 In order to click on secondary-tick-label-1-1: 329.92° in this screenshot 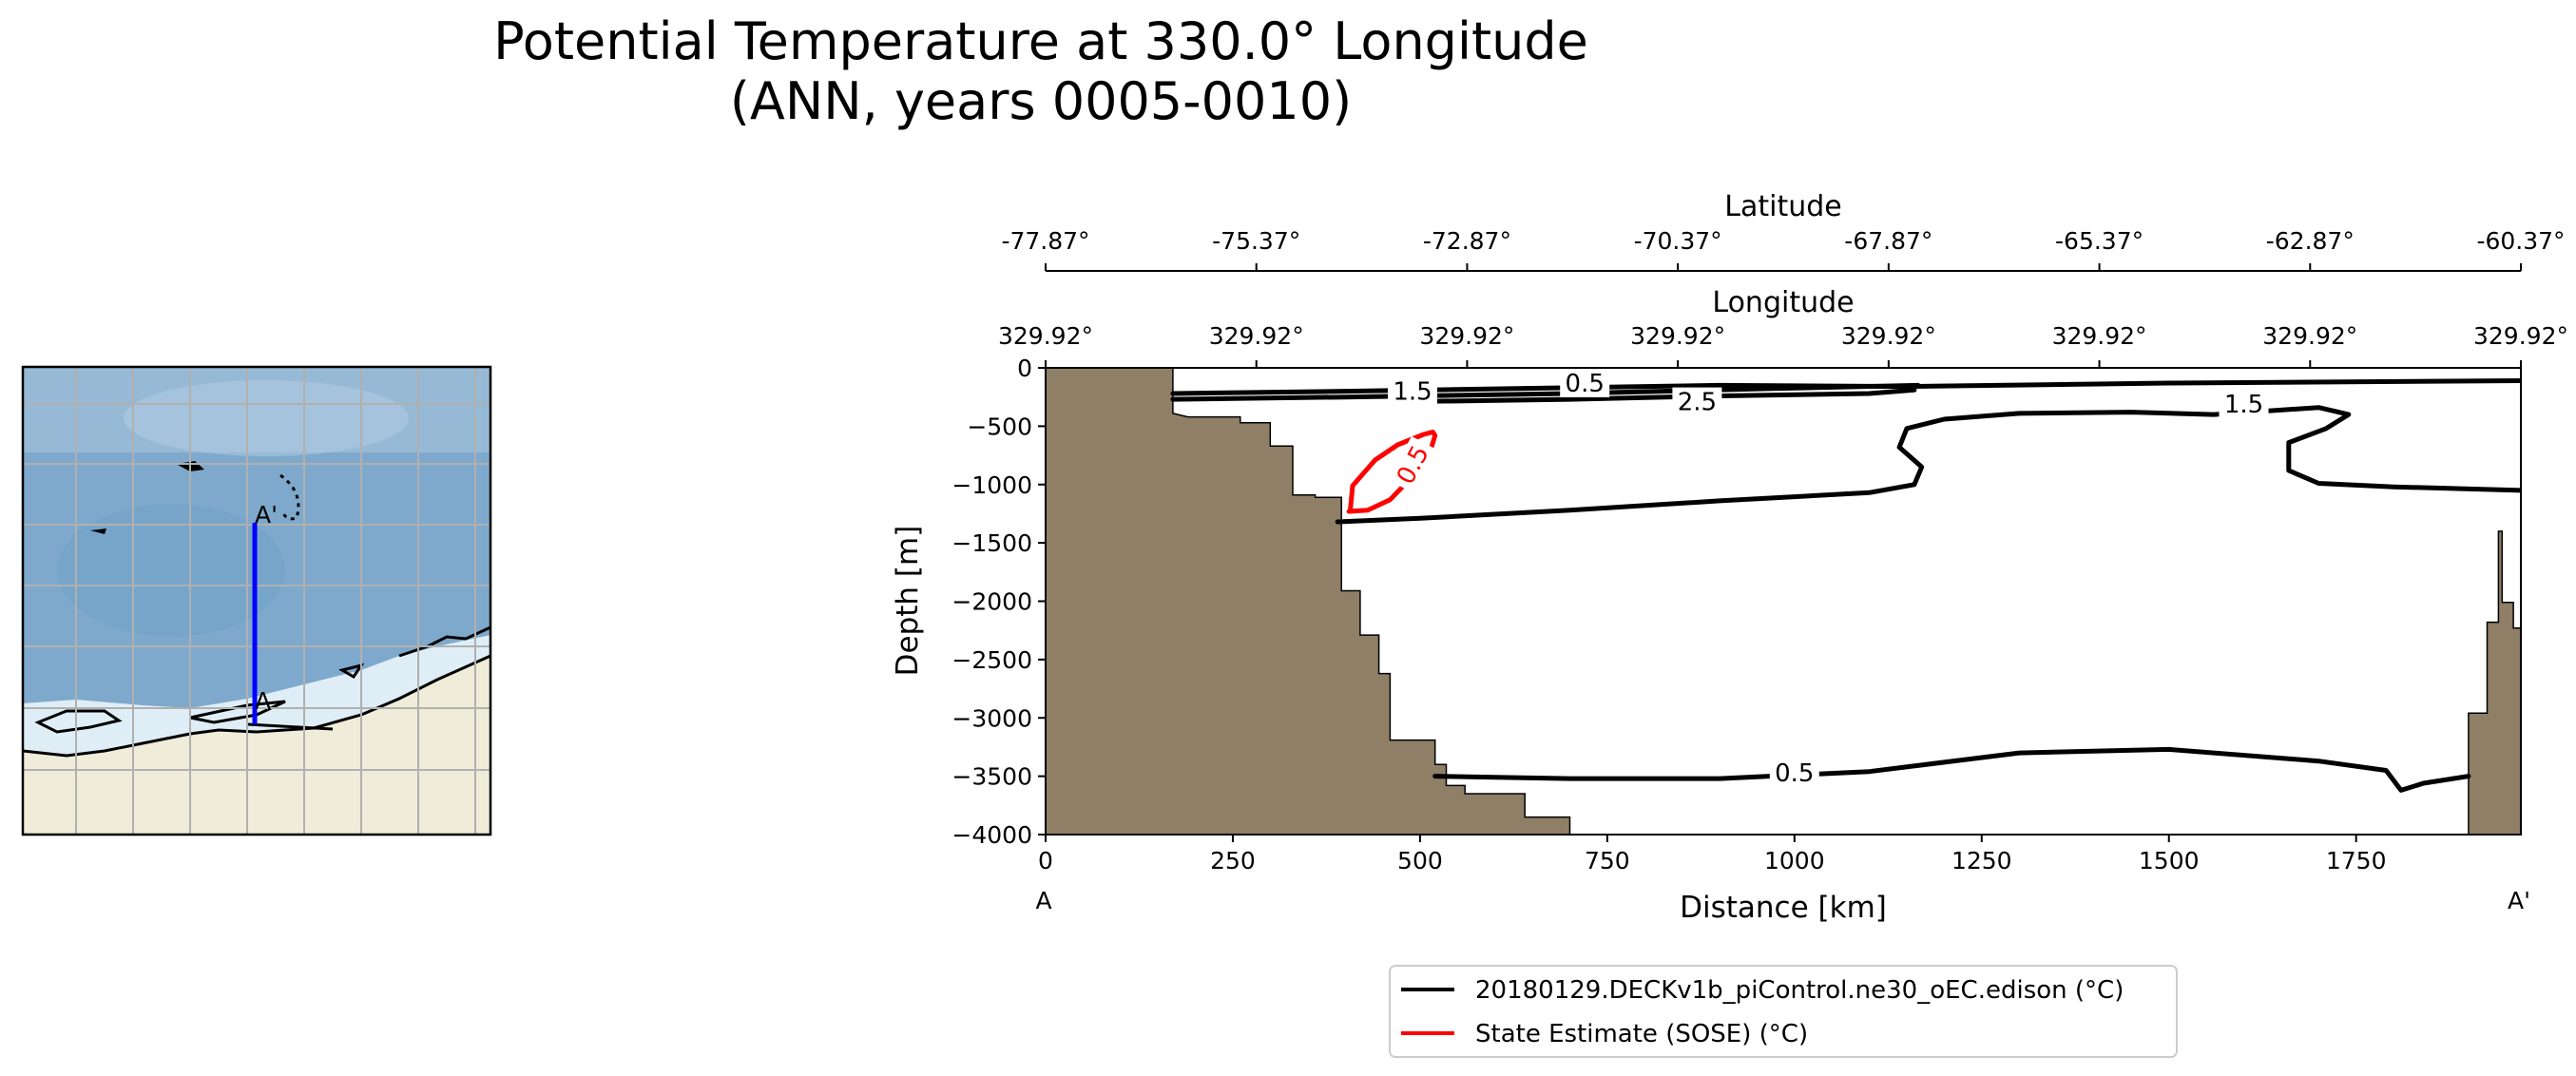, I will do `click(1256, 336)`.